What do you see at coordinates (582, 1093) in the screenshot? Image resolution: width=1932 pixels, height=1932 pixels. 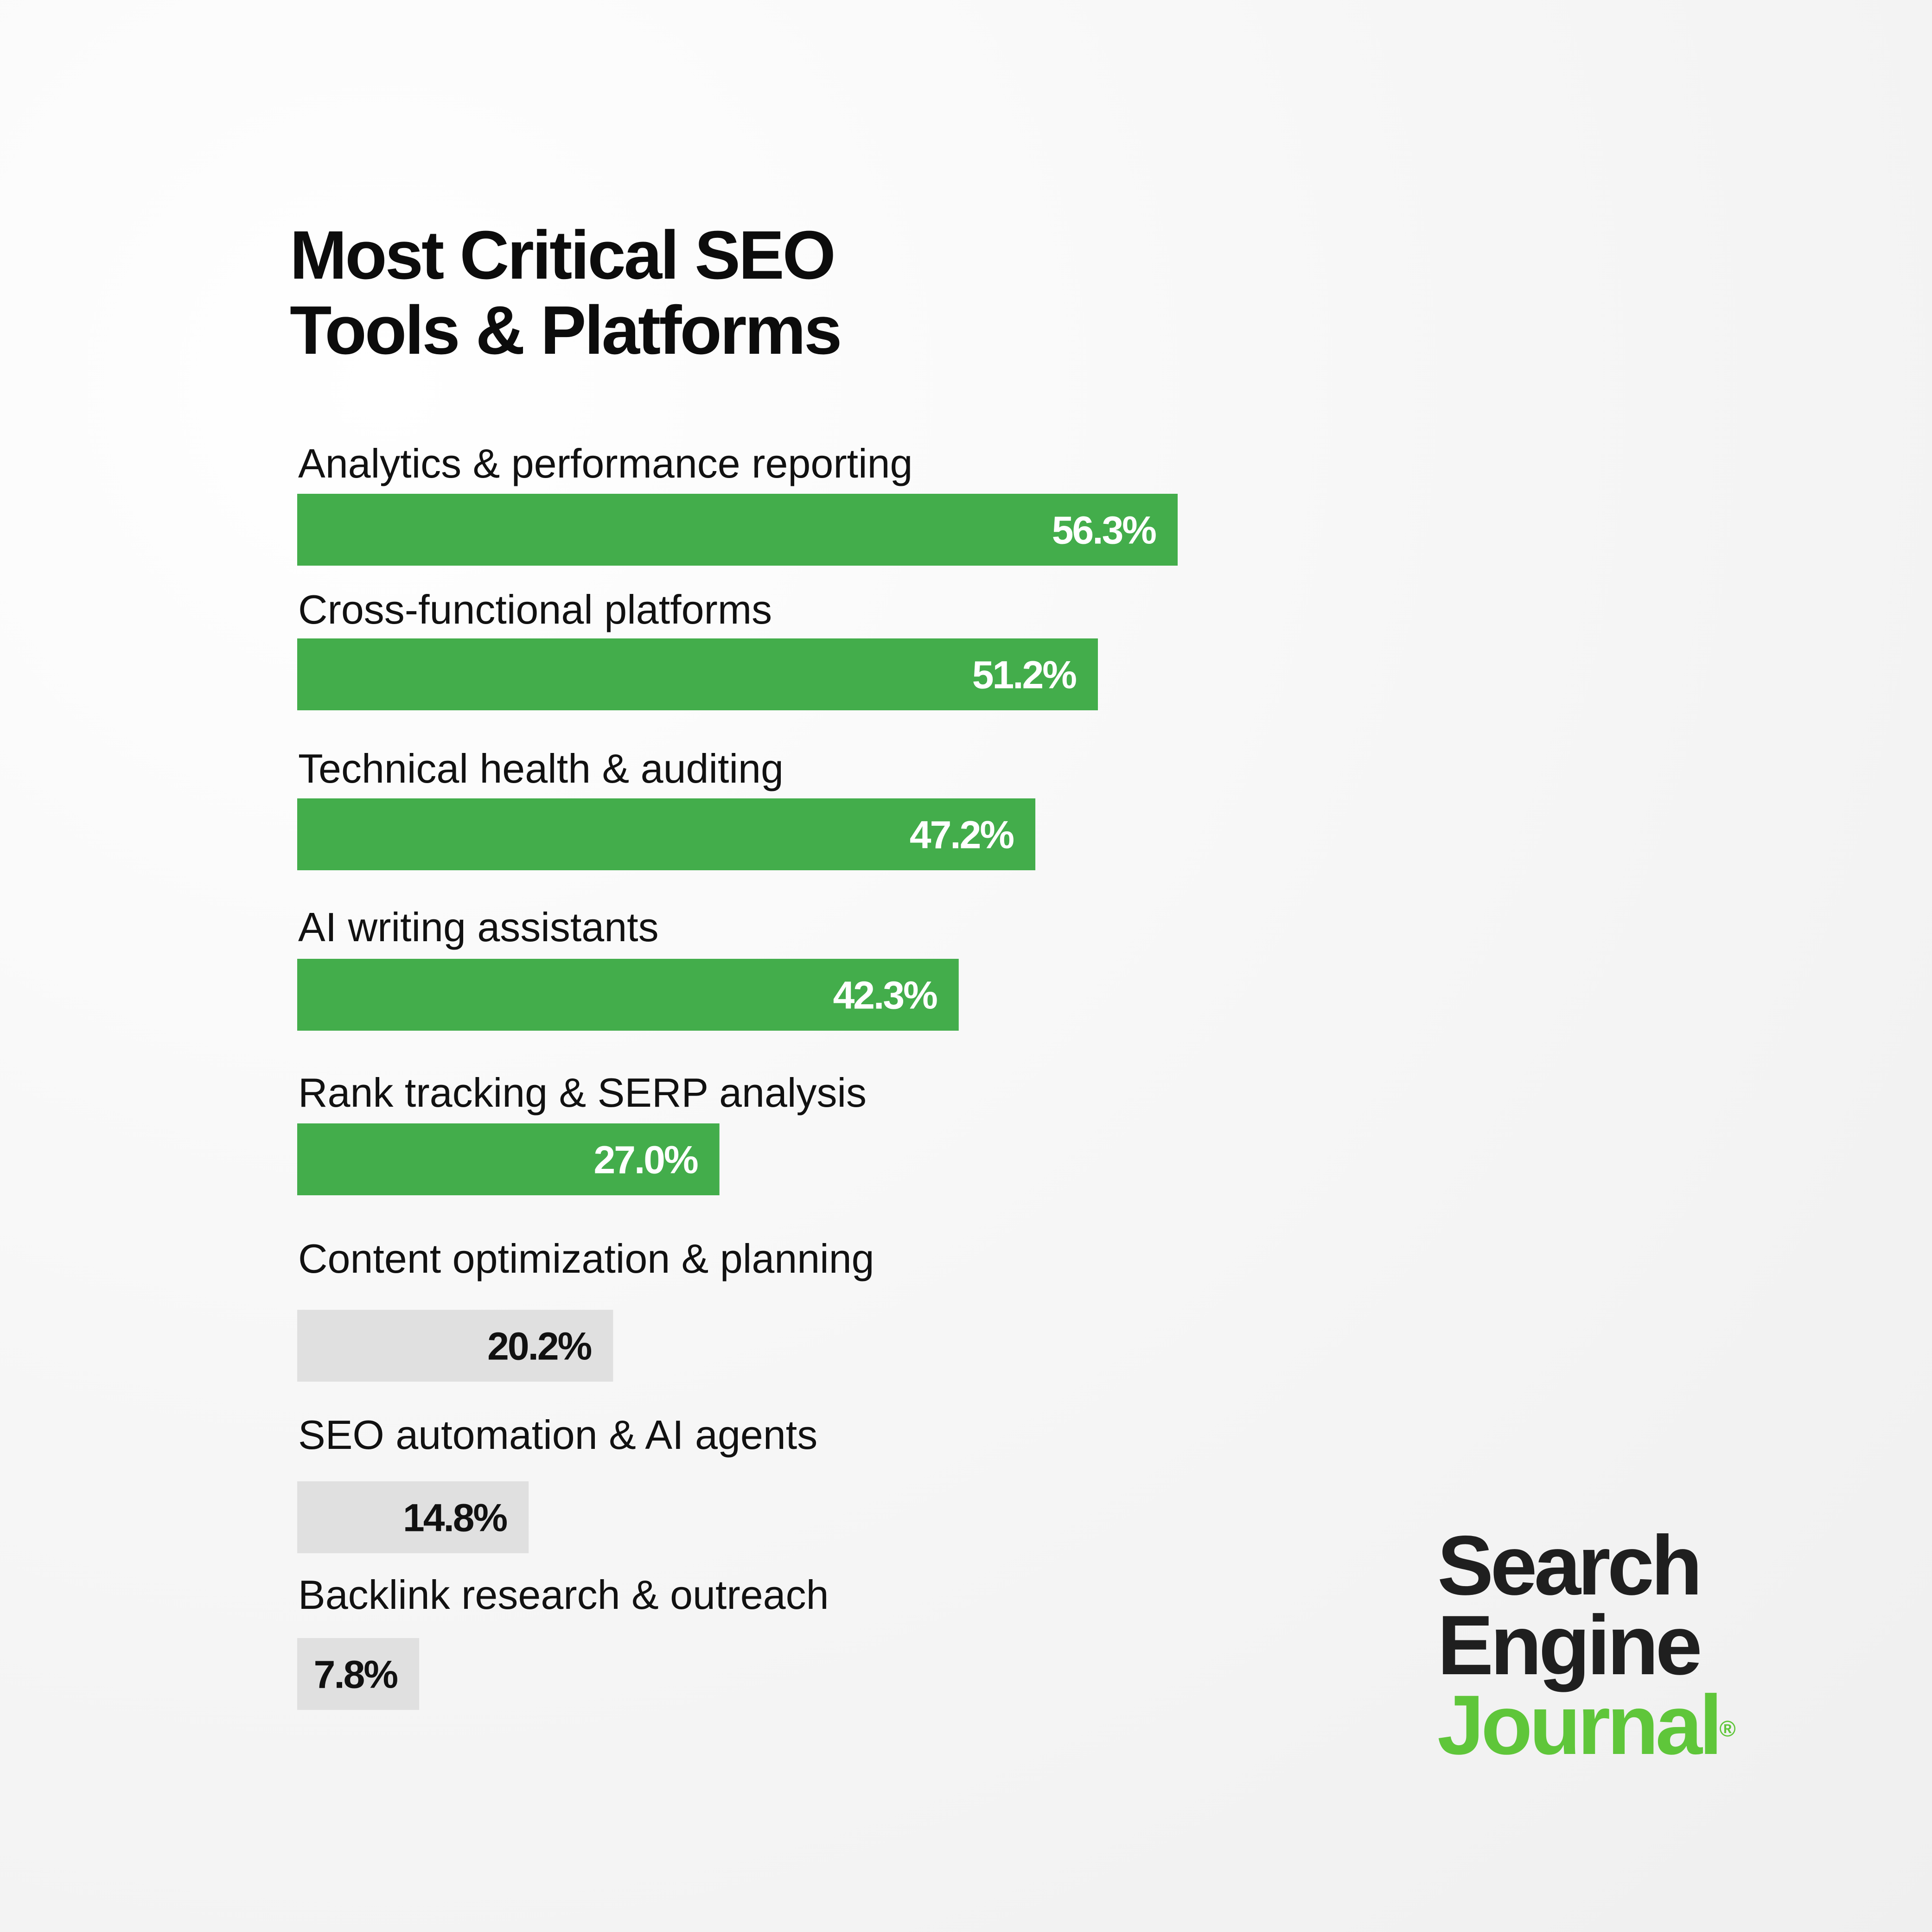 I see `category-label: Rank tracking & SERP analysis` at bounding box center [582, 1093].